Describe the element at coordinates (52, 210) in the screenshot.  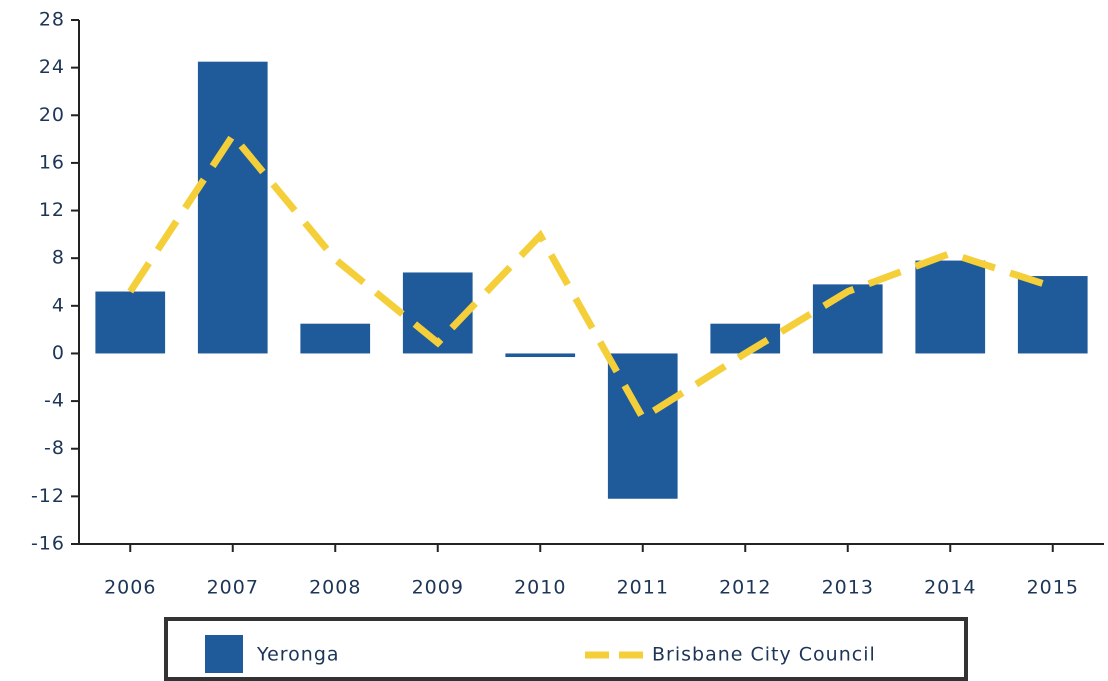
I see `y-tick-label: 12` at that location.